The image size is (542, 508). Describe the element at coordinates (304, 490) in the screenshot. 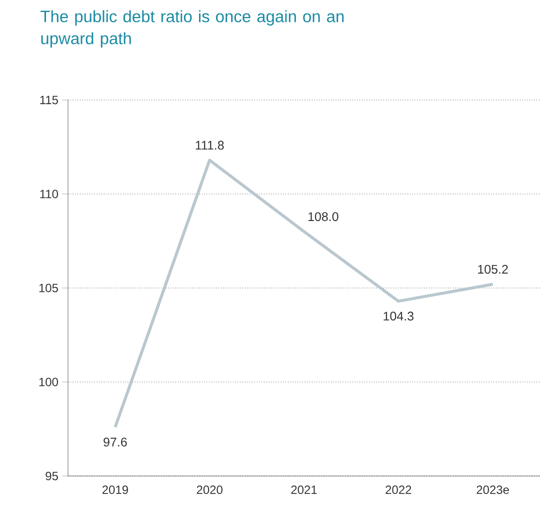

I see `x-tick-label: 2021` at that location.